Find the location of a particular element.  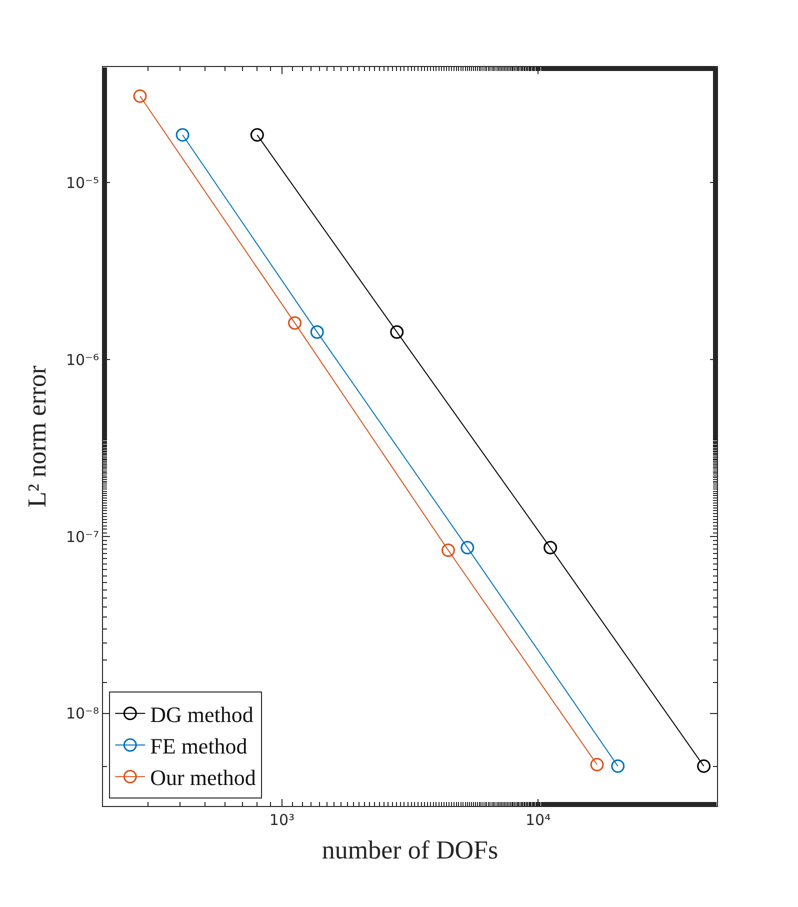

y-axis-title: L² norm error is located at coordinates (37, 436).